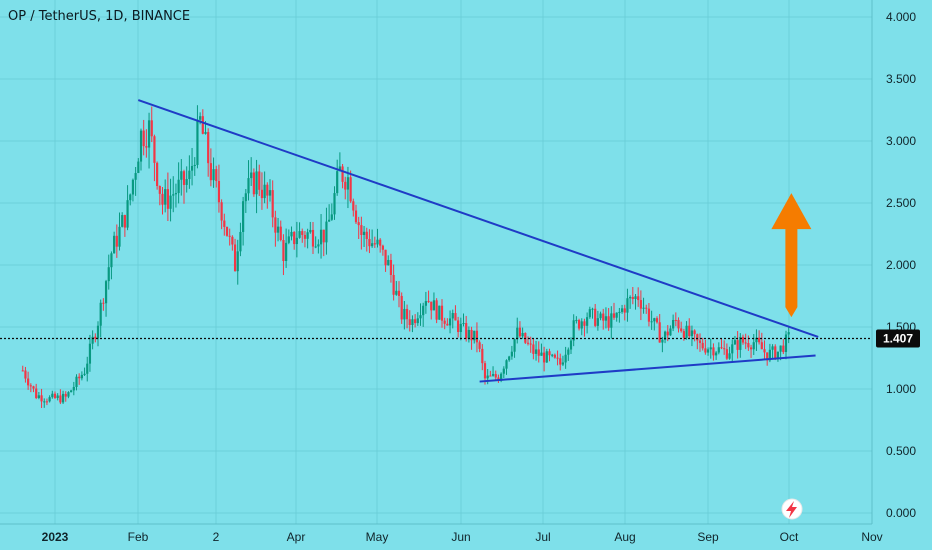 The image size is (932, 550). I want to click on up-arrow-icon, so click(791, 255).